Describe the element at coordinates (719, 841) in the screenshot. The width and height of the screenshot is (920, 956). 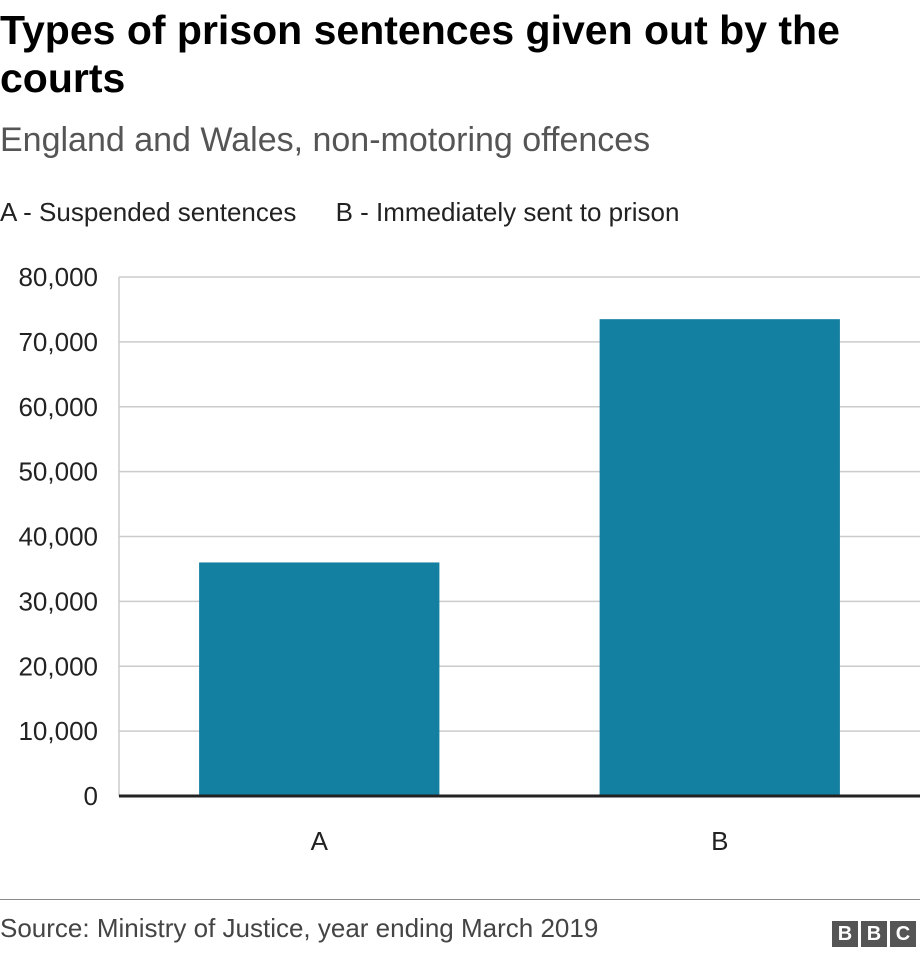
I see `x-tick-label: B` at that location.